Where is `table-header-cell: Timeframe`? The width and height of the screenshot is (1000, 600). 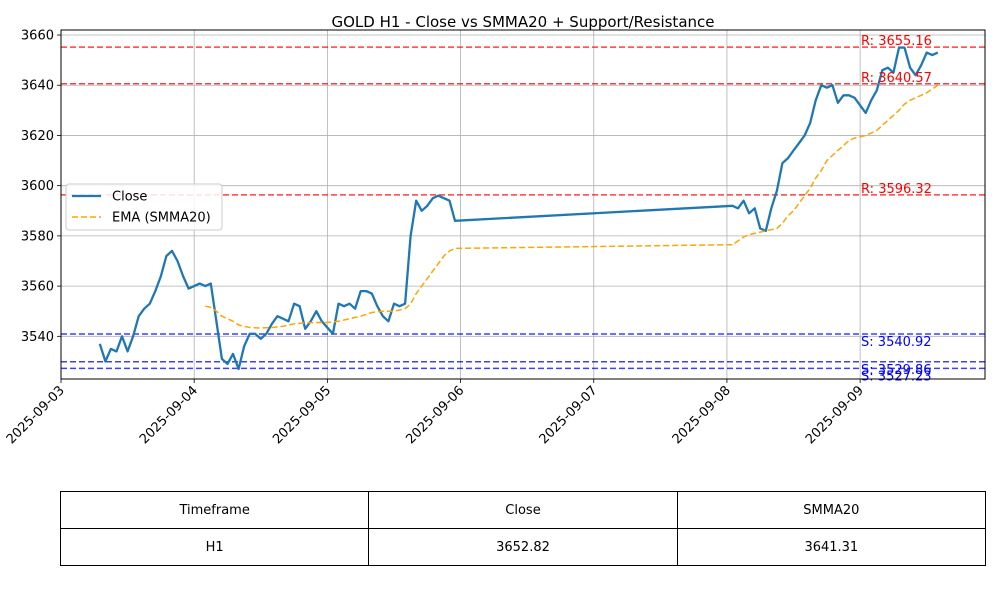 table-header-cell: Timeframe is located at coordinates (214, 510).